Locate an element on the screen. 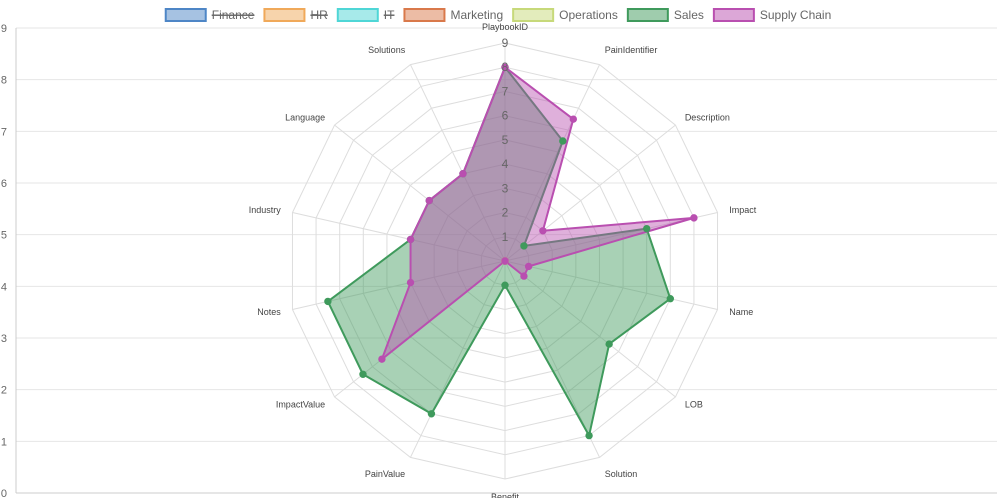 This screenshot has width=997, height=498. y-tick-label: 8 is located at coordinates (4, 81).